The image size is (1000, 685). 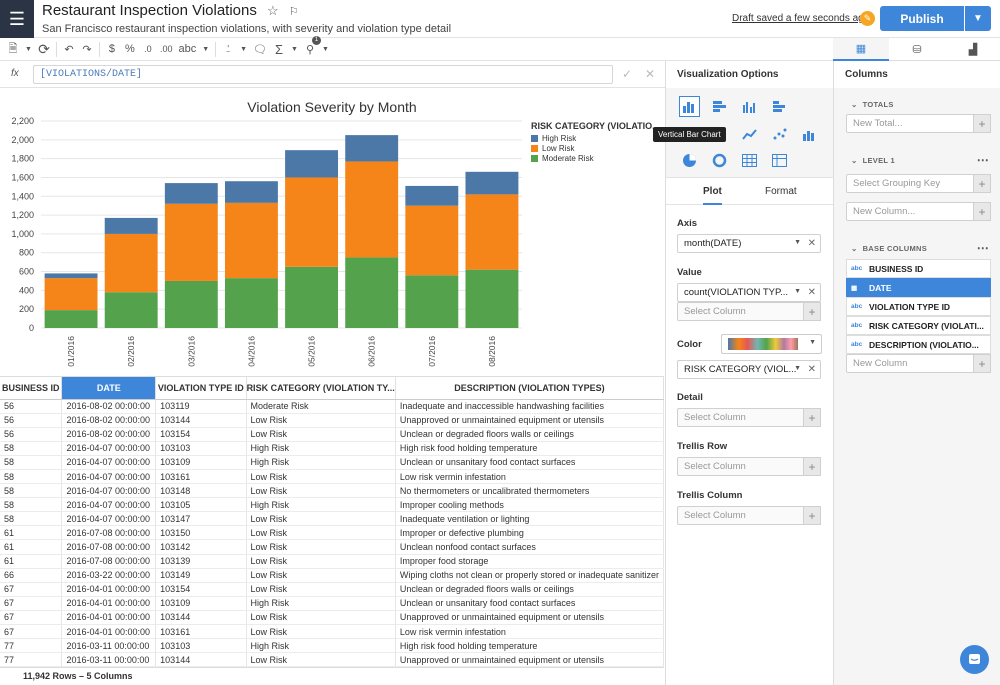 What do you see at coordinates (921, 248) in the screenshot?
I see `base-columns-section: ⌄ BASE COLUMNS ⋯` at bounding box center [921, 248].